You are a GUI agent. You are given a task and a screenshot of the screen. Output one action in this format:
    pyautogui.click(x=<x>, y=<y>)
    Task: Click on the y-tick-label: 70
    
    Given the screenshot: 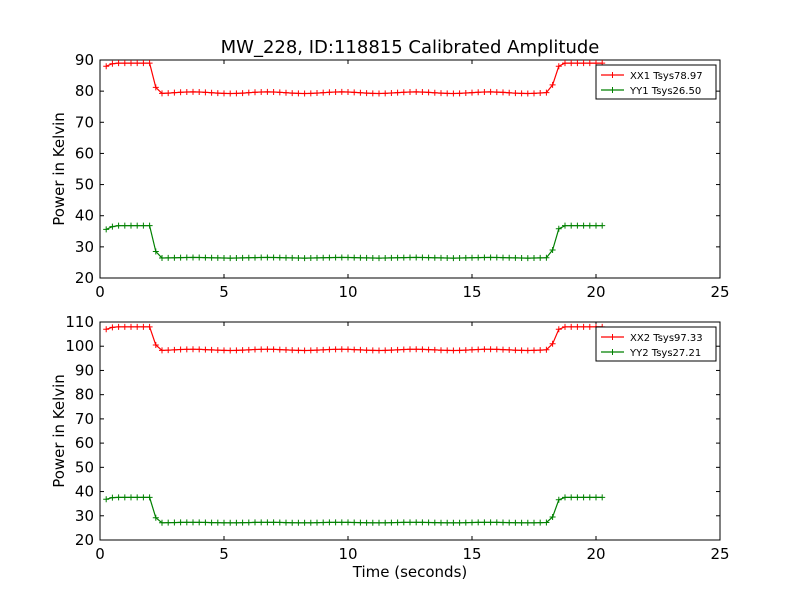 What is the action you would take?
    pyautogui.click(x=84, y=419)
    